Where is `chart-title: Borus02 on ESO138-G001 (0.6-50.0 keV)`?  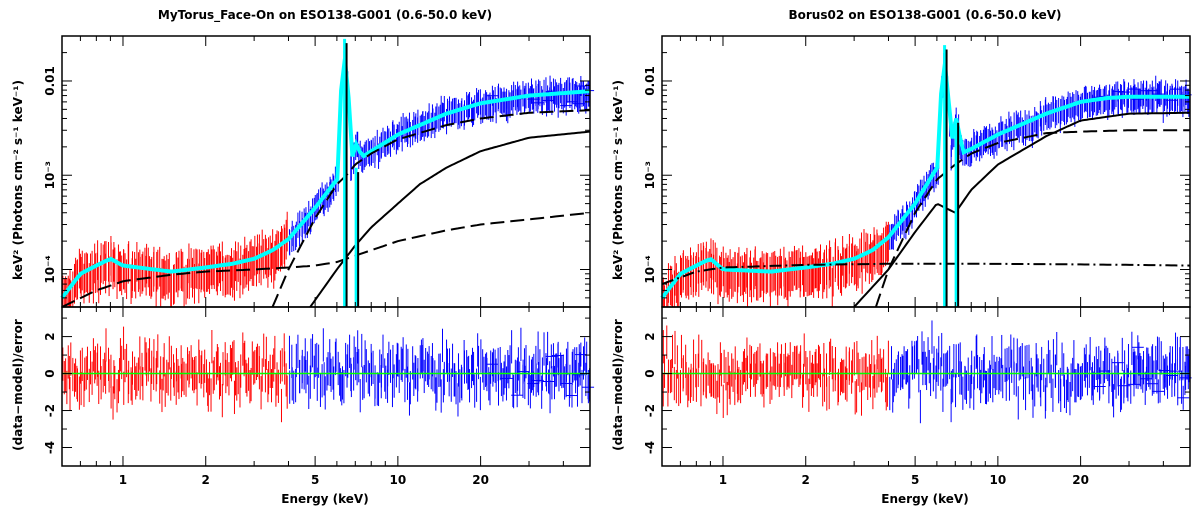
chart-title: Borus02 on ESO138-G001 (0.6-50.0 keV) is located at coordinates (924, 15).